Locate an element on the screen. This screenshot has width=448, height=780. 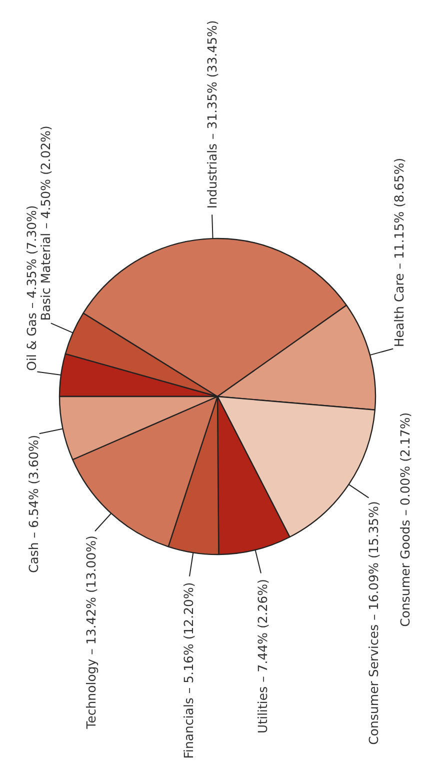
slice-label: Utilities – 7.44% (2.26%) is located at coordinates (262, 656).